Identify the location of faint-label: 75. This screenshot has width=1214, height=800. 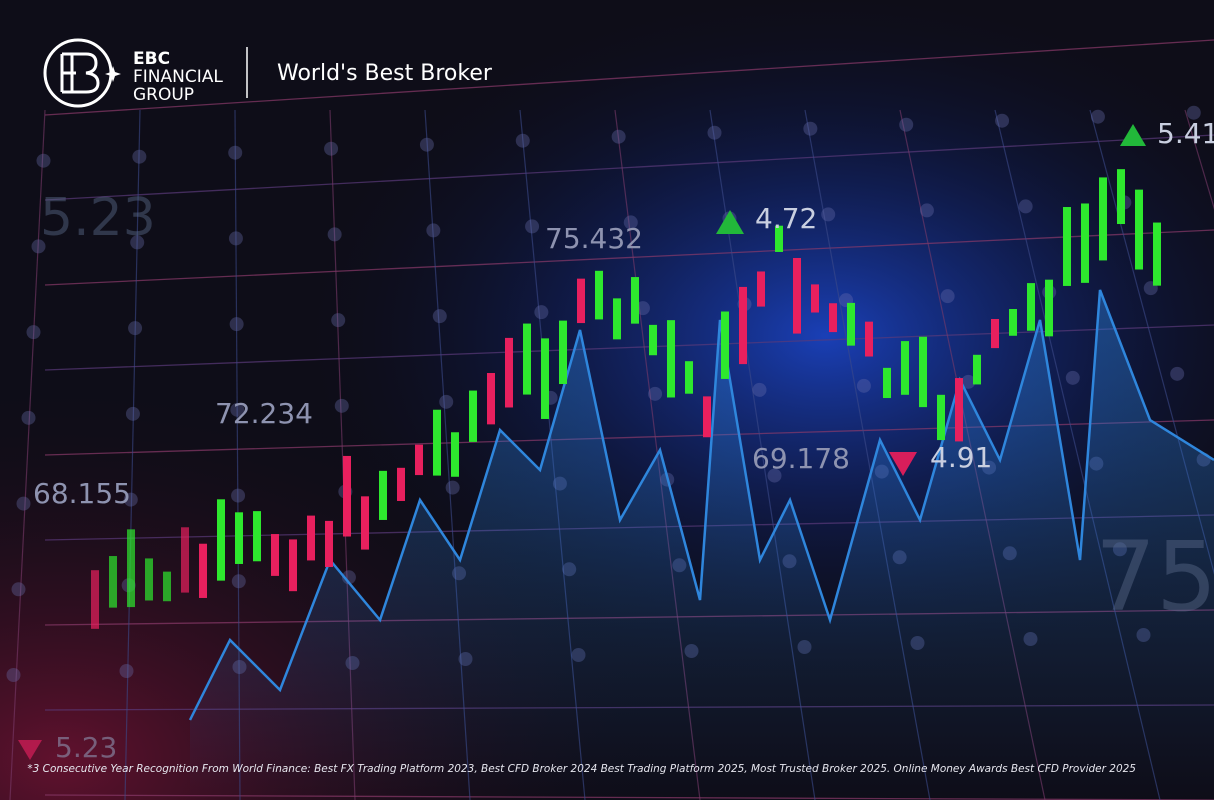
(1154, 577).